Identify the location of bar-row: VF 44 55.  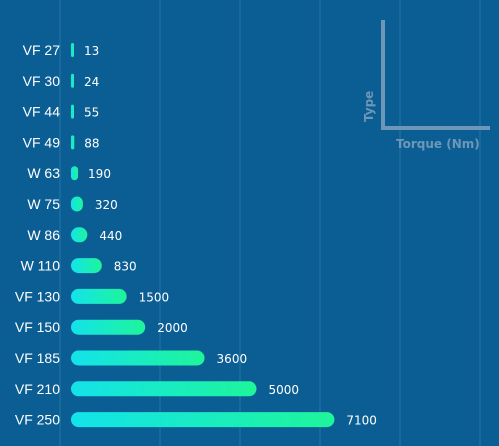
(61, 112).